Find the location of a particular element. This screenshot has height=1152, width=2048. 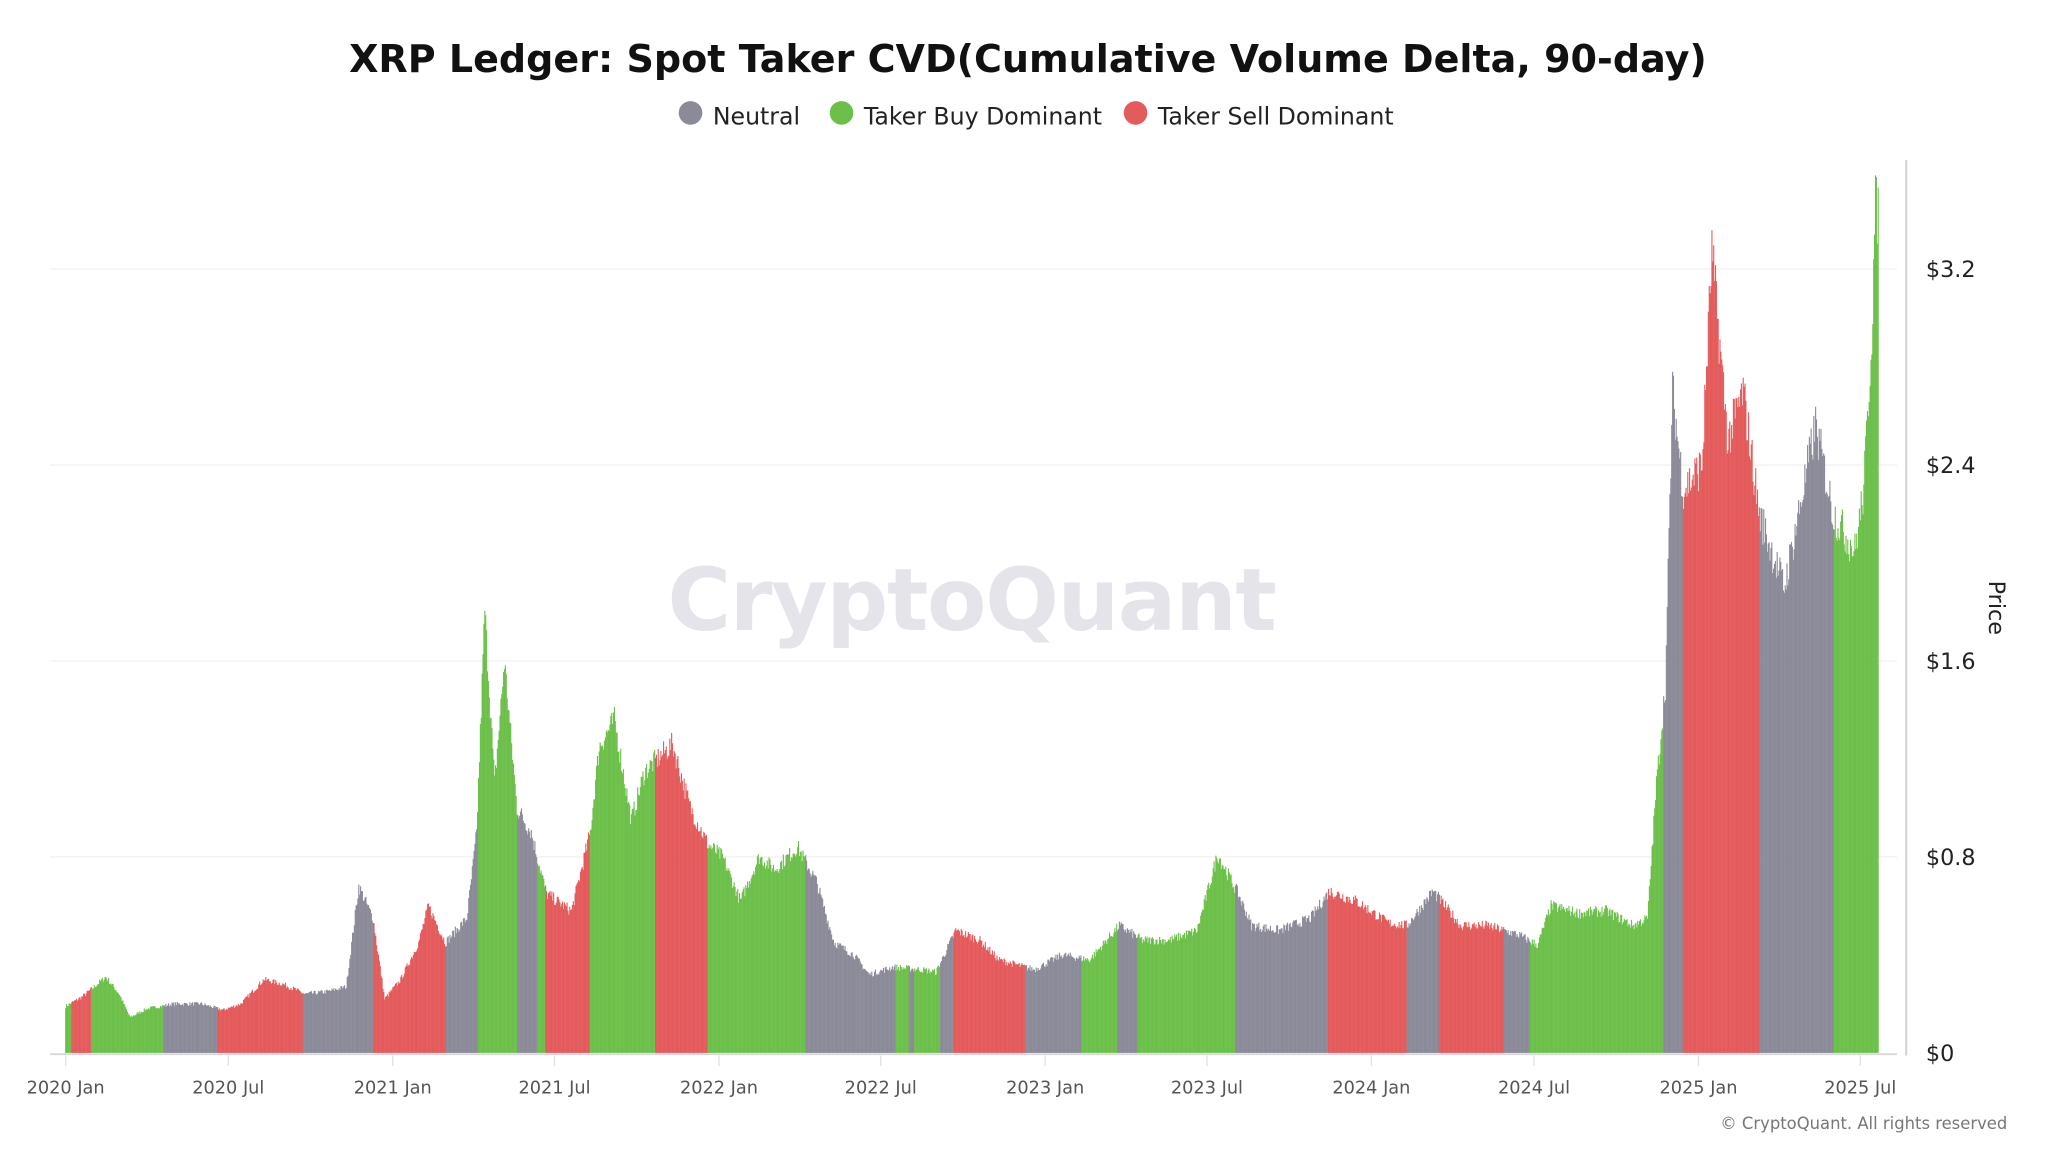

legend-item-sell: Taker Sell Dominant is located at coordinates (1258, 116).